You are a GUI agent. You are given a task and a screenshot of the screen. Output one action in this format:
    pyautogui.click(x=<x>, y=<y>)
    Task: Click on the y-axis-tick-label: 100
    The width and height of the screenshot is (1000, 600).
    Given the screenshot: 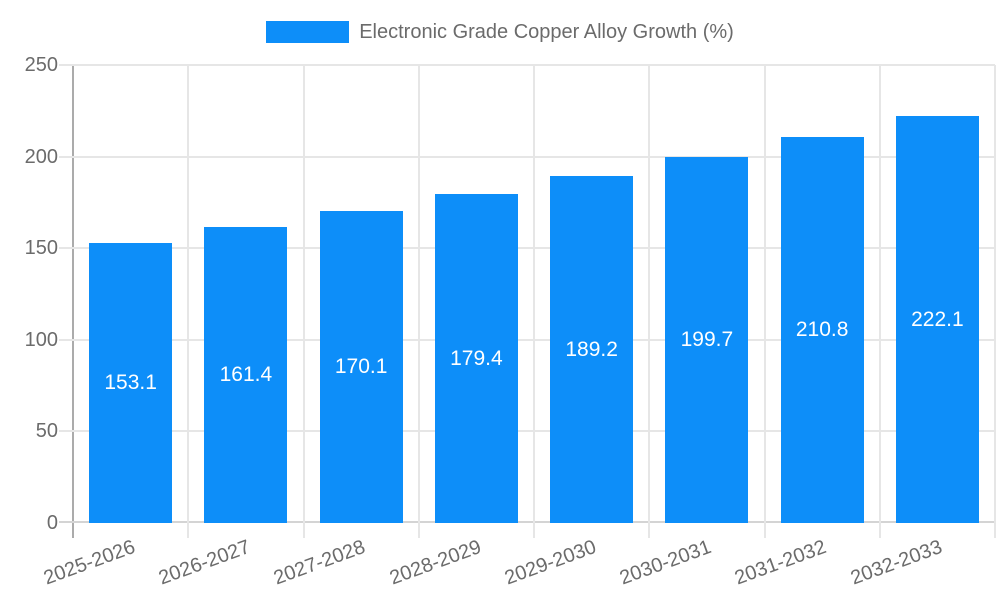 What is the action you would take?
    pyautogui.click(x=41, y=339)
    